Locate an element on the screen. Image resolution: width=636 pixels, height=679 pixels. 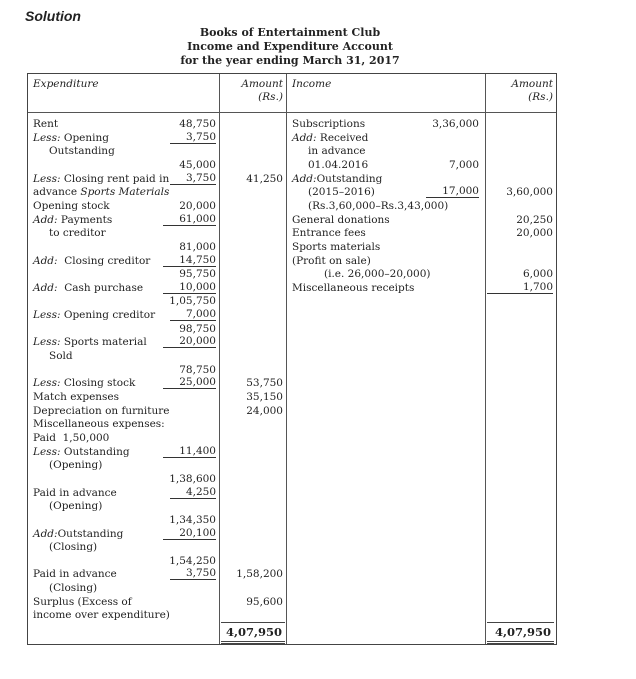
line-label: Add:Outstanding is located at coordinates (78, 534).